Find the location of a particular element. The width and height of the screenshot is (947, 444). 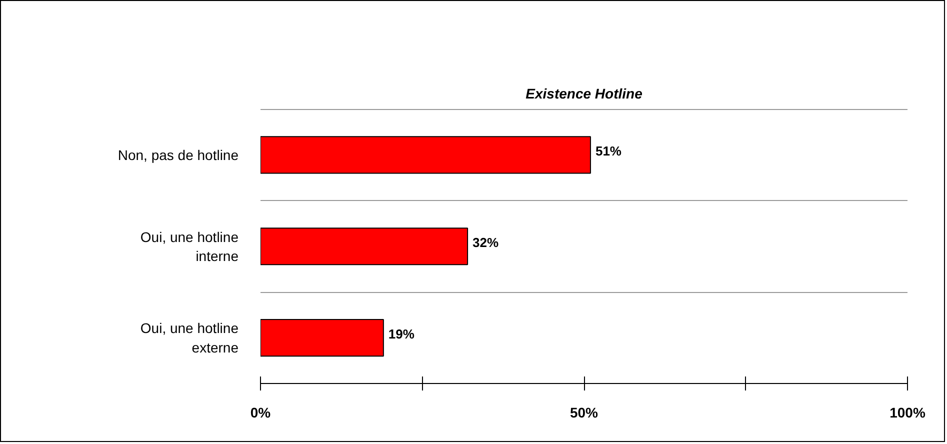

y-tick-label: Oui, une hotline interne is located at coordinates (189, 246).